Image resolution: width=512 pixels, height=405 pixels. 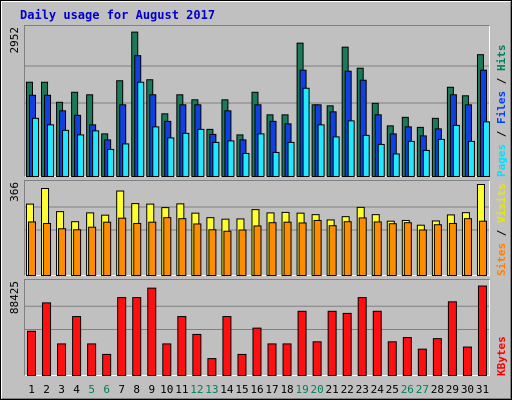 I want to click on x-tick-label: 6, so click(x=106, y=389).